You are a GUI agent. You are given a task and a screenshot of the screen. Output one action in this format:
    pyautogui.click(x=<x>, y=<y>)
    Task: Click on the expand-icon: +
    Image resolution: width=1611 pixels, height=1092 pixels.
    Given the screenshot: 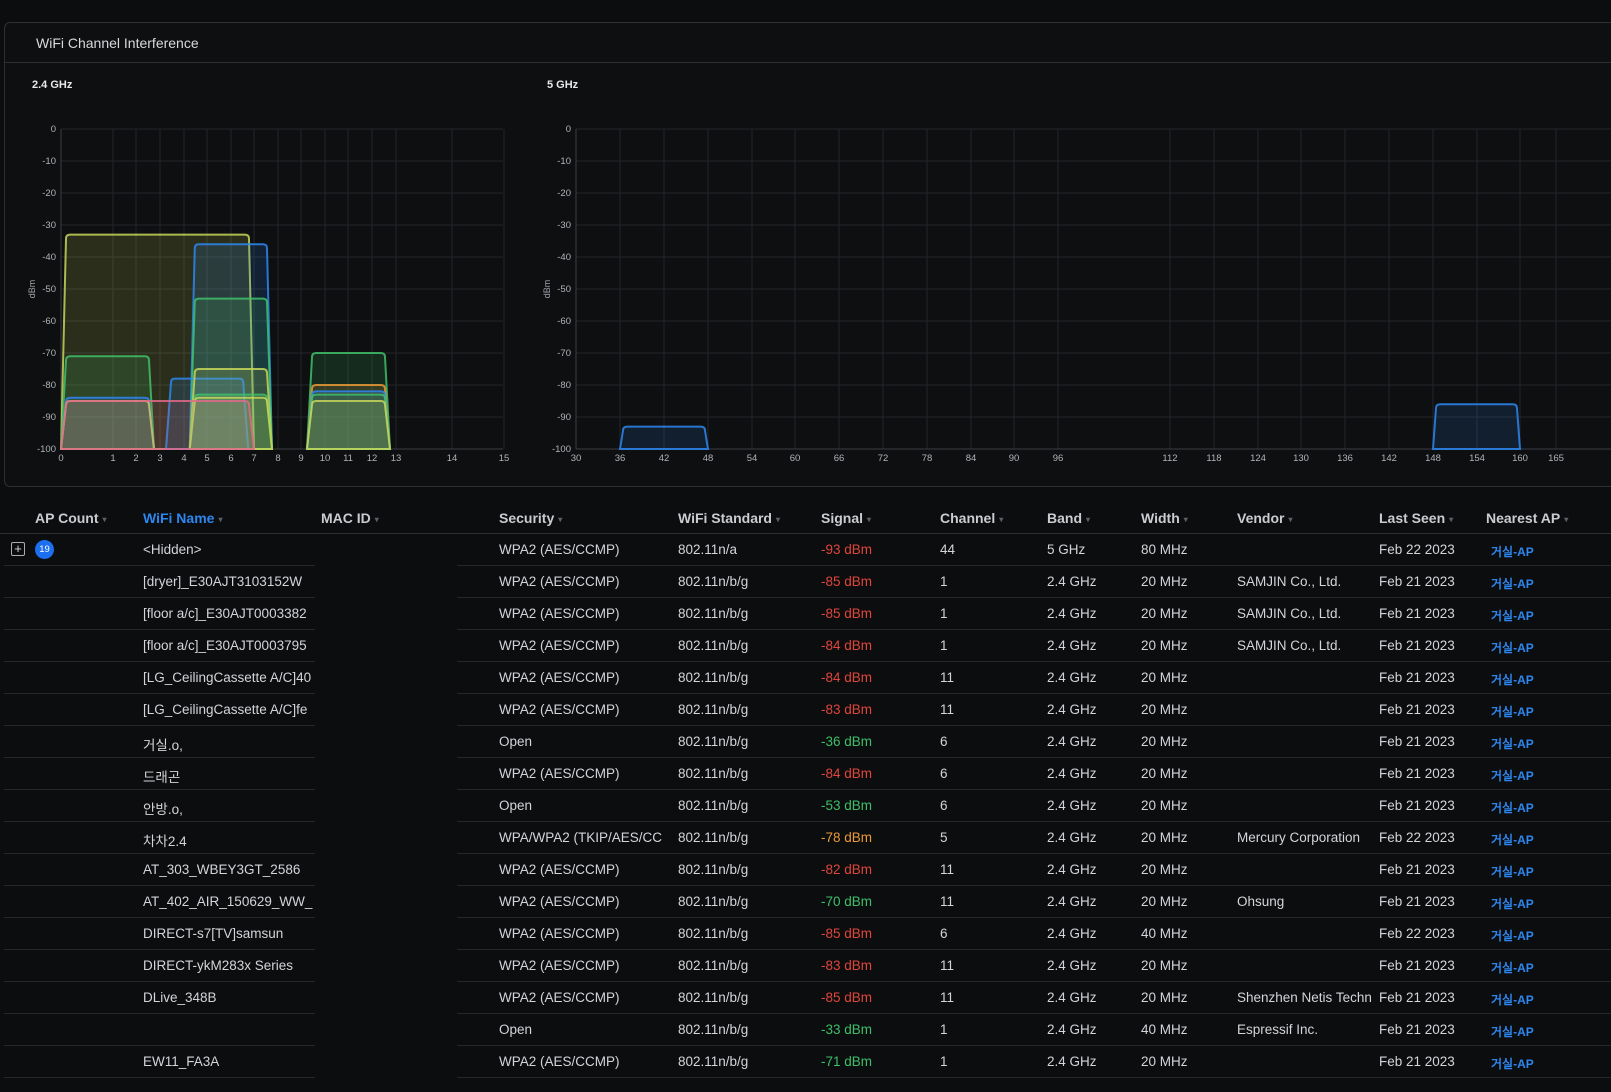 What is the action you would take?
    pyautogui.click(x=18, y=549)
    